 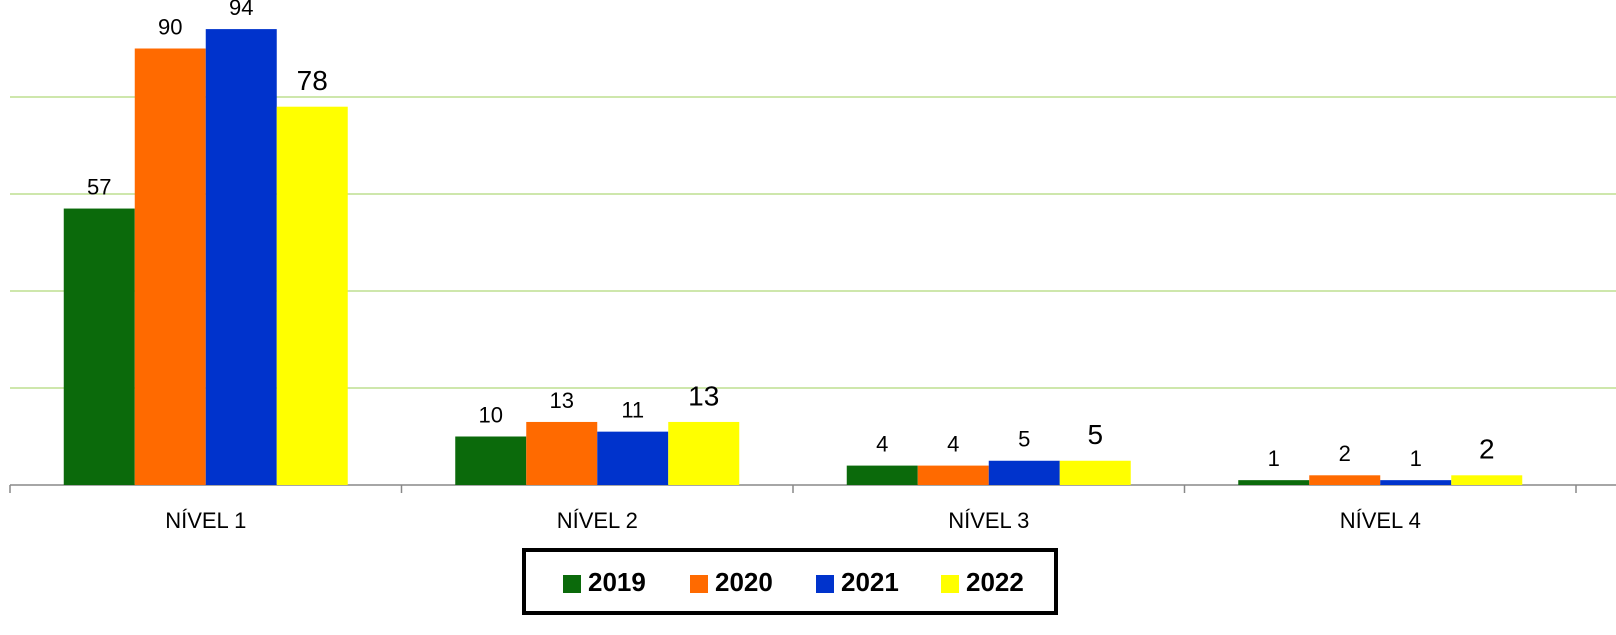 I want to click on x-tick-label: NÍVEL 4, so click(x=1380, y=520).